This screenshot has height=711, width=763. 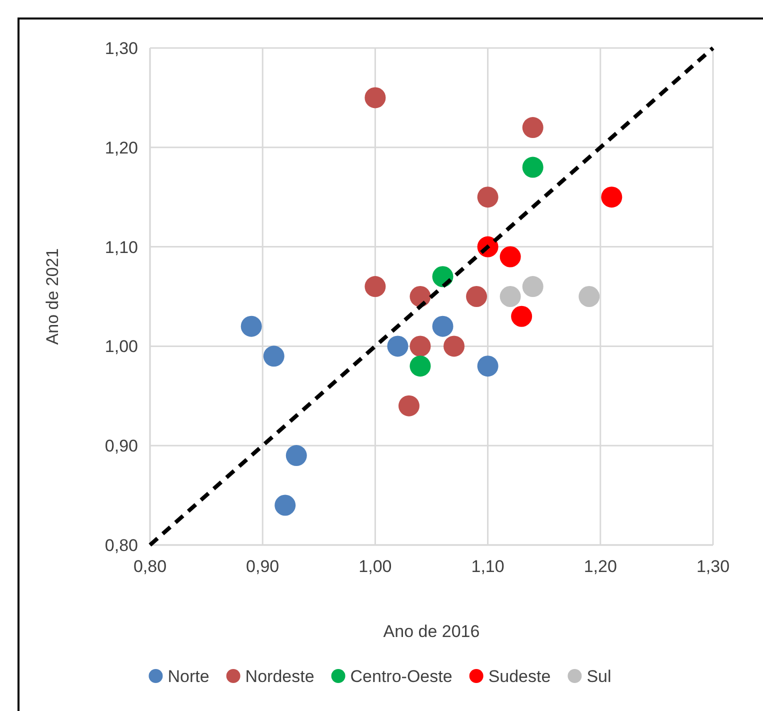 I want to click on legend-label: Nordeste, so click(x=279, y=676).